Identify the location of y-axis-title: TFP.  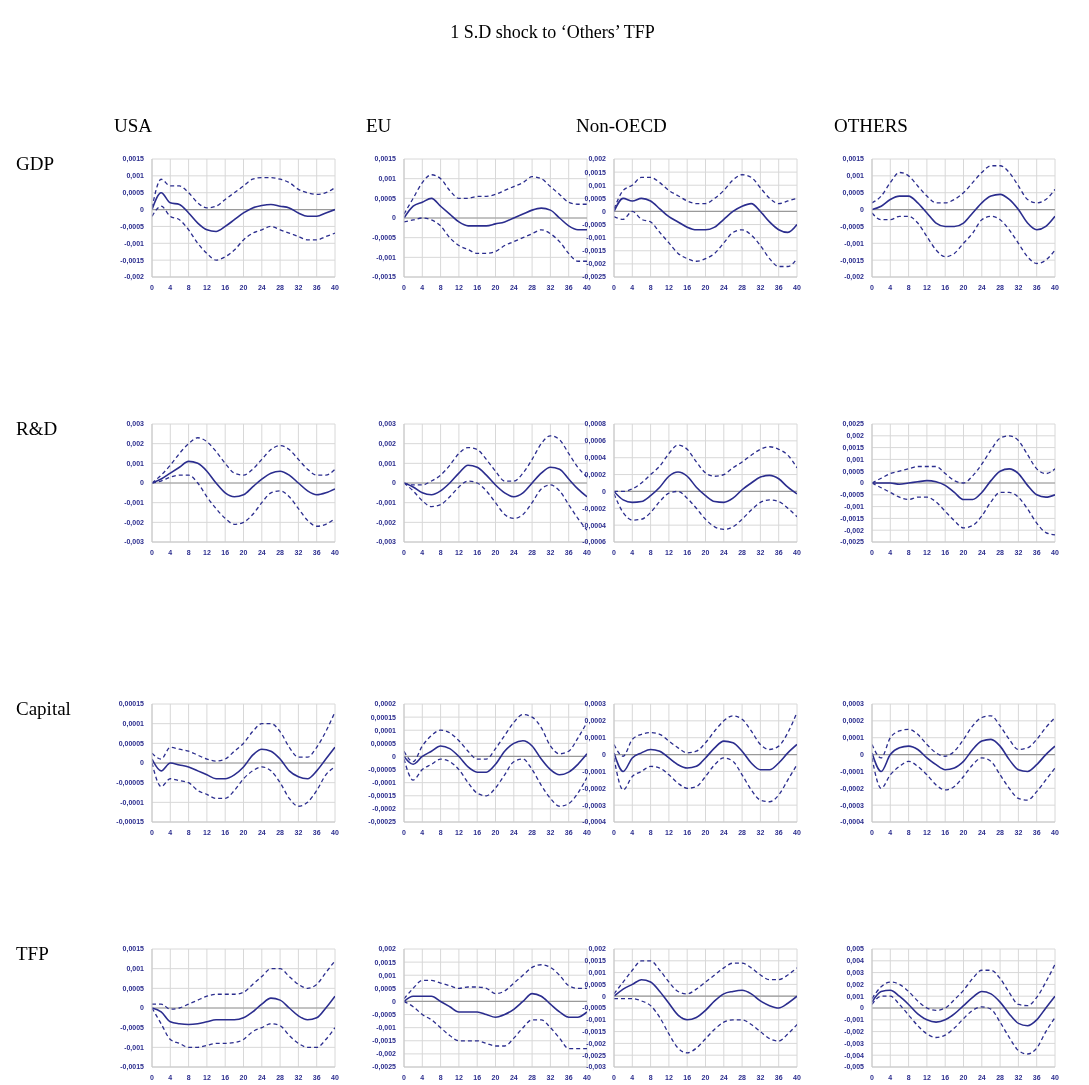
(33, 953).